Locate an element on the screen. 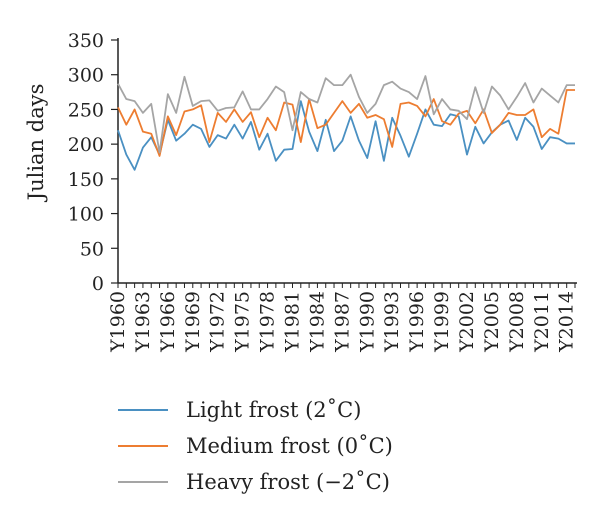  x-tick-label: Y1981 is located at coordinates (292, 322).